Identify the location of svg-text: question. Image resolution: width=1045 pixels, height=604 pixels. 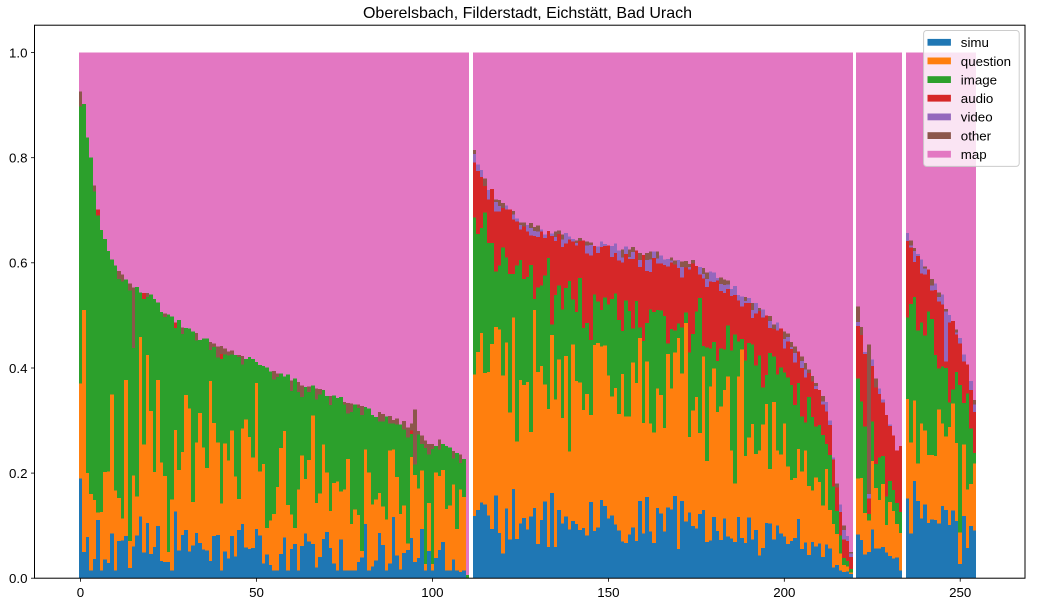
(986, 61).